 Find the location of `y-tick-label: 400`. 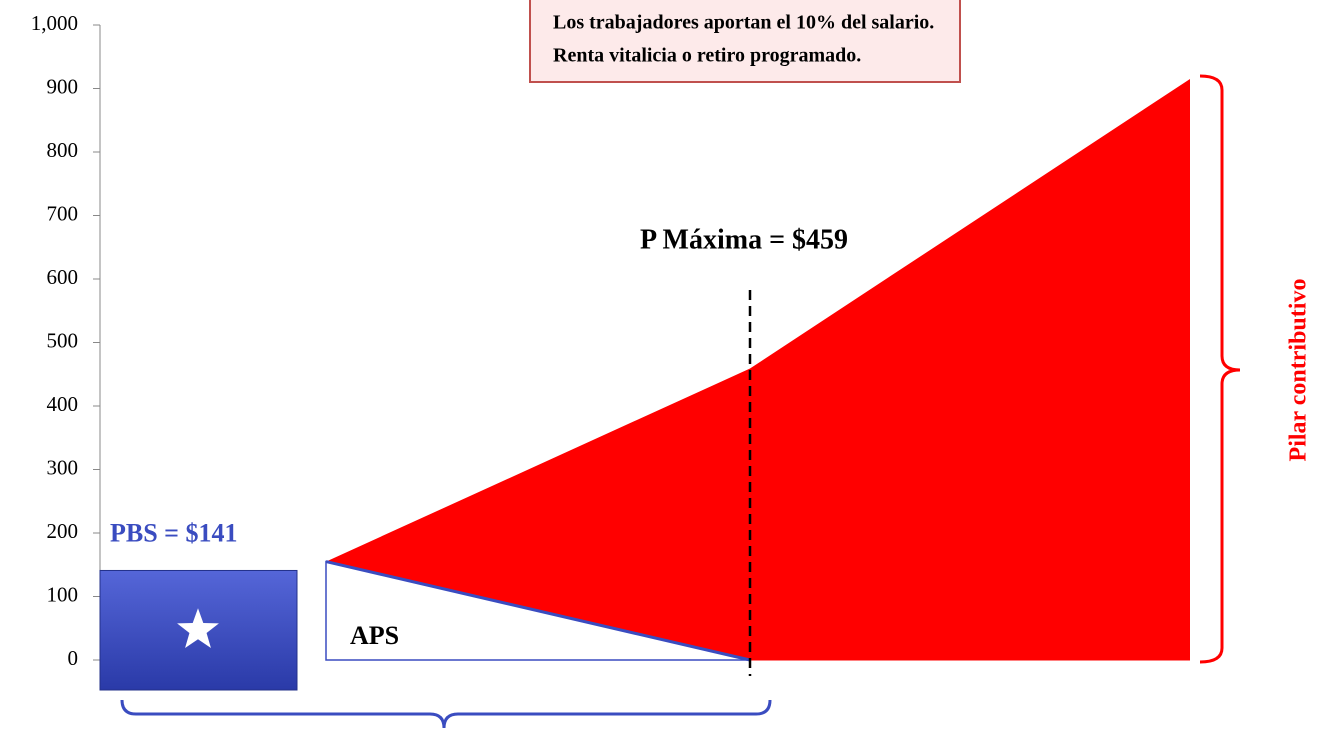

y-tick-label: 400 is located at coordinates (63, 404).